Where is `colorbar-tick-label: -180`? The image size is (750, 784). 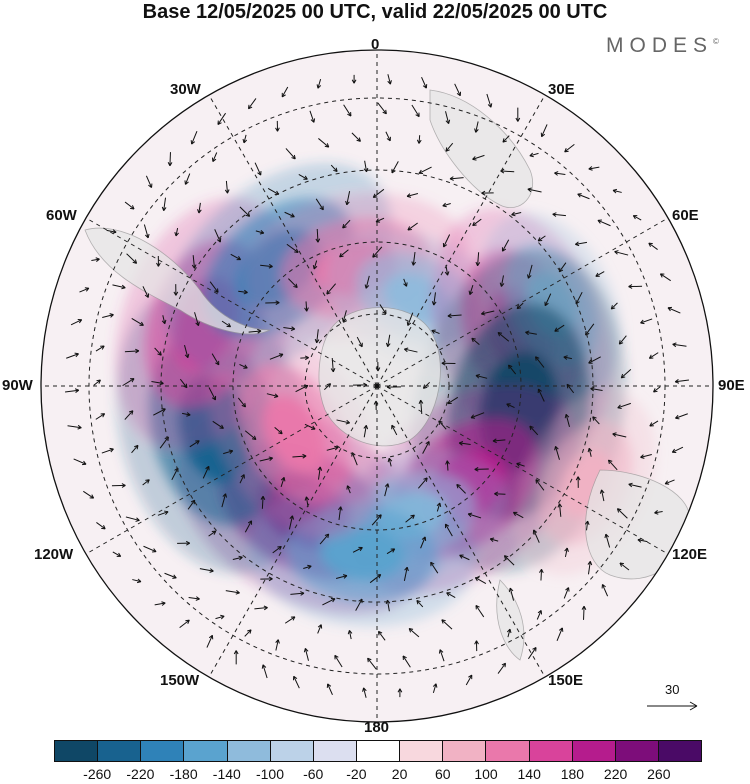 colorbar-tick-label: -180 is located at coordinates (184, 774).